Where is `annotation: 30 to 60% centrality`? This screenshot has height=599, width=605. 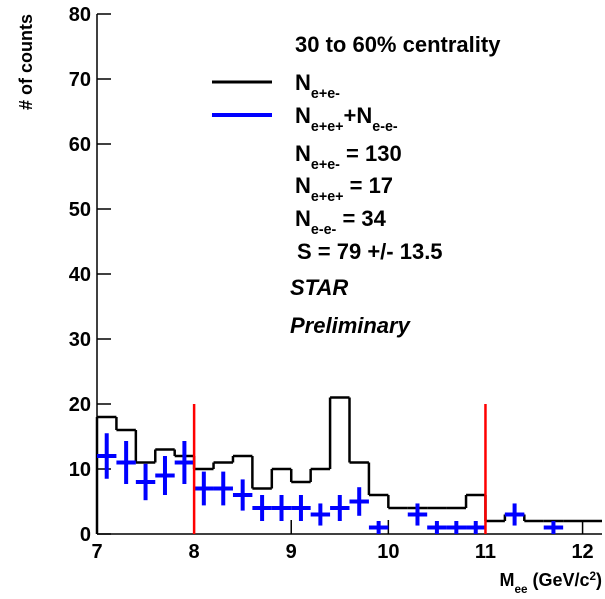
annotation: 30 to 60% centrality is located at coordinates (398, 44).